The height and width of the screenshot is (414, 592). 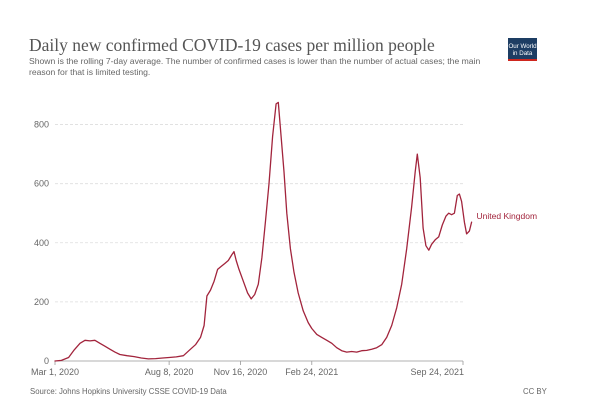 What do you see at coordinates (41, 302) in the screenshot?
I see `y-tick-label: 200` at bounding box center [41, 302].